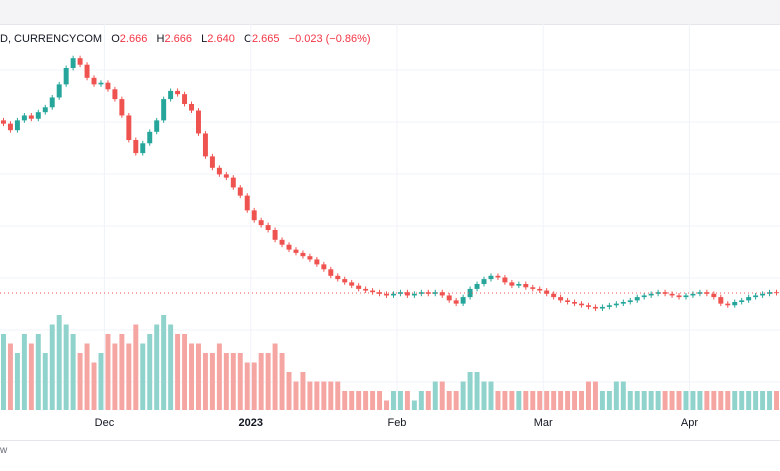 This screenshot has width=780, height=471. Describe the element at coordinates (204, 39) in the screenshot. I see `low-label: L` at that location.